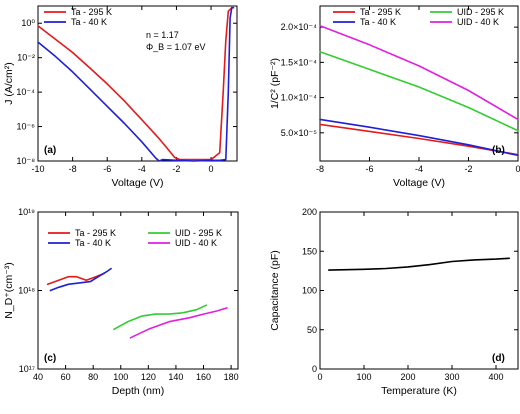  What do you see at coordinates (419, 391) in the screenshot?
I see `x-axis-label: Temperature (K)` at bounding box center [419, 391].